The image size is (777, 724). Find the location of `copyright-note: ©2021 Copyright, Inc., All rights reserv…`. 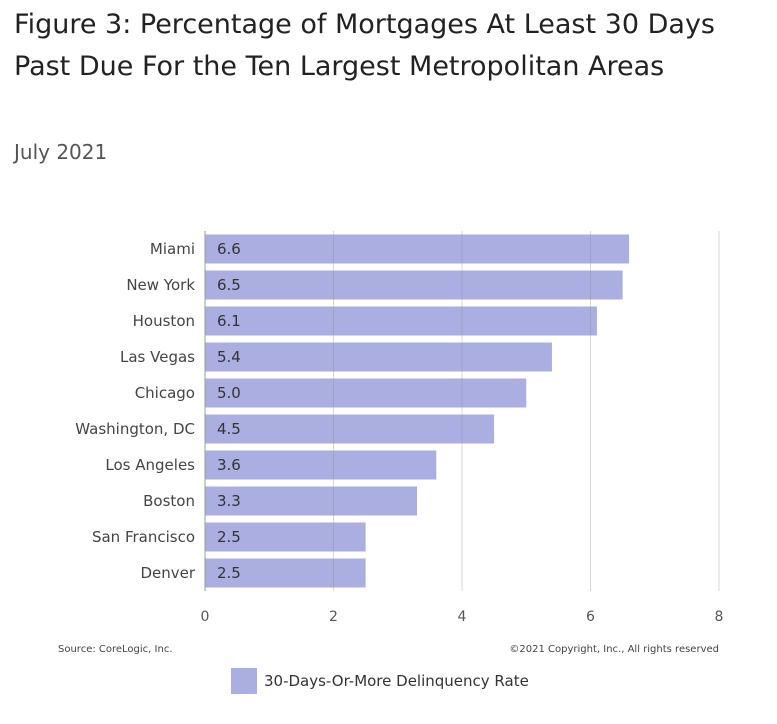

copyright-note: ©2021 Copyright, Inc., All rights reserv… is located at coordinates (614, 649).